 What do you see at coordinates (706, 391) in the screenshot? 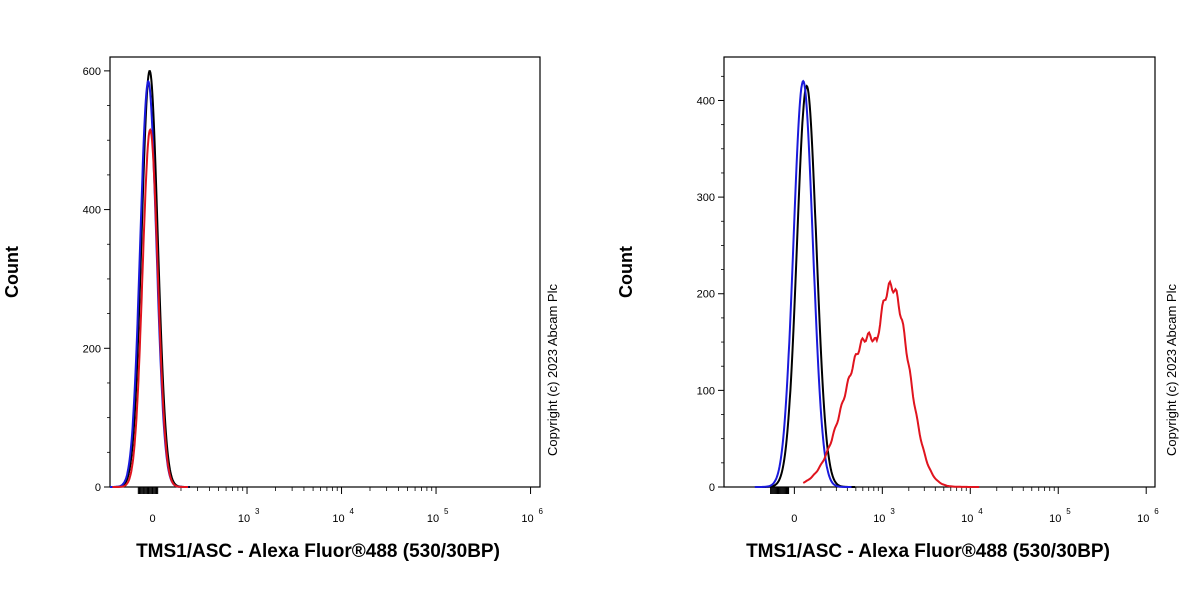
I see `y-tick-label: 100` at bounding box center [706, 391].